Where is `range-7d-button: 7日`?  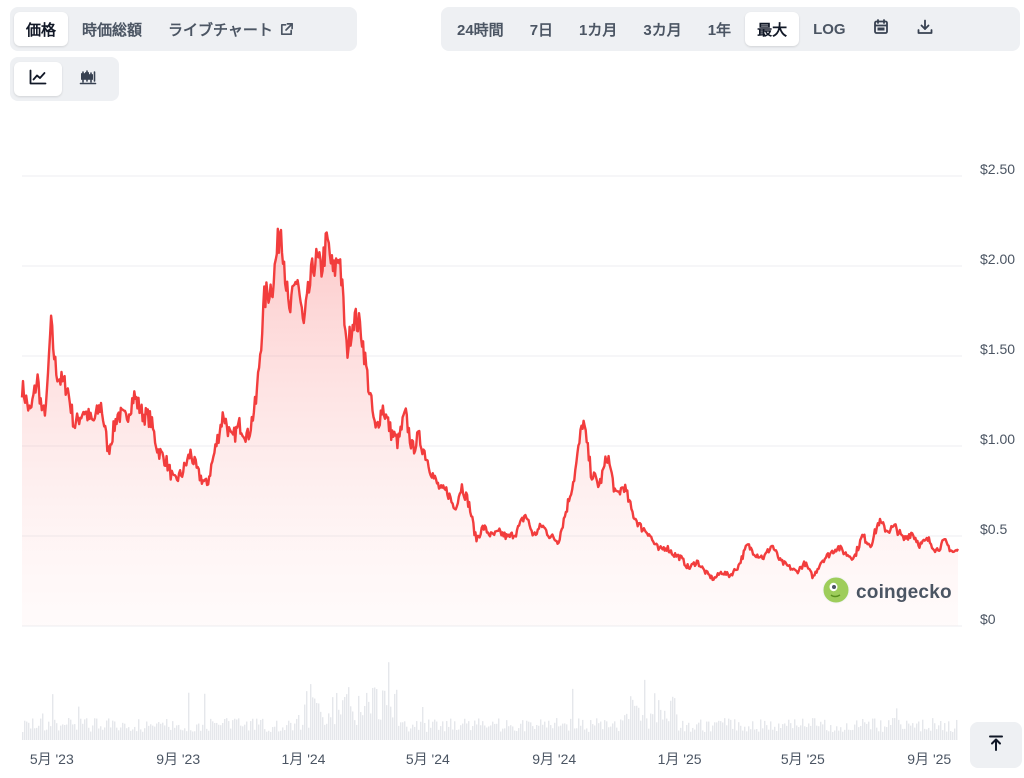 range-7d-button: 7日 is located at coordinates (541, 29).